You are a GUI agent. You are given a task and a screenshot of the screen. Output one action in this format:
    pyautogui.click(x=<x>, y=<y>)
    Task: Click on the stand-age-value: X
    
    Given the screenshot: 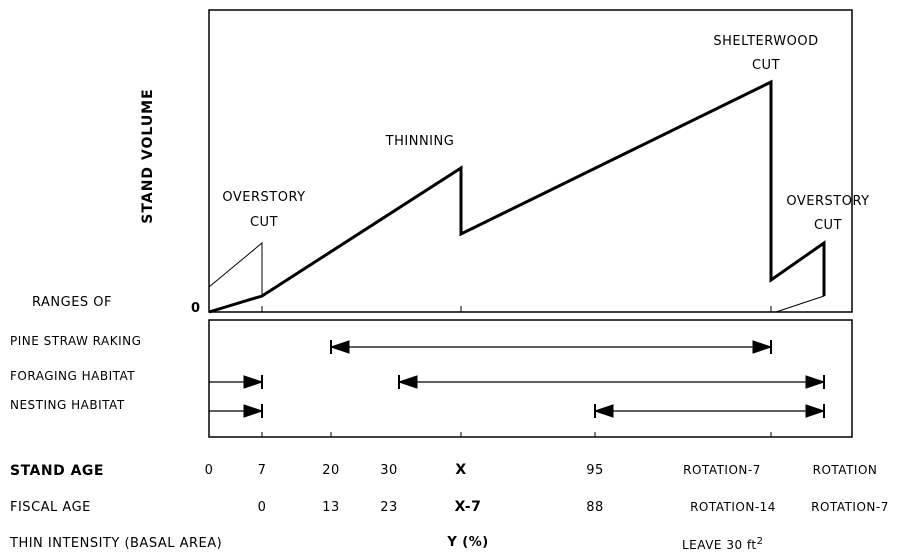 What is the action you would take?
    pyautogui.click(x=461, y=470)
    